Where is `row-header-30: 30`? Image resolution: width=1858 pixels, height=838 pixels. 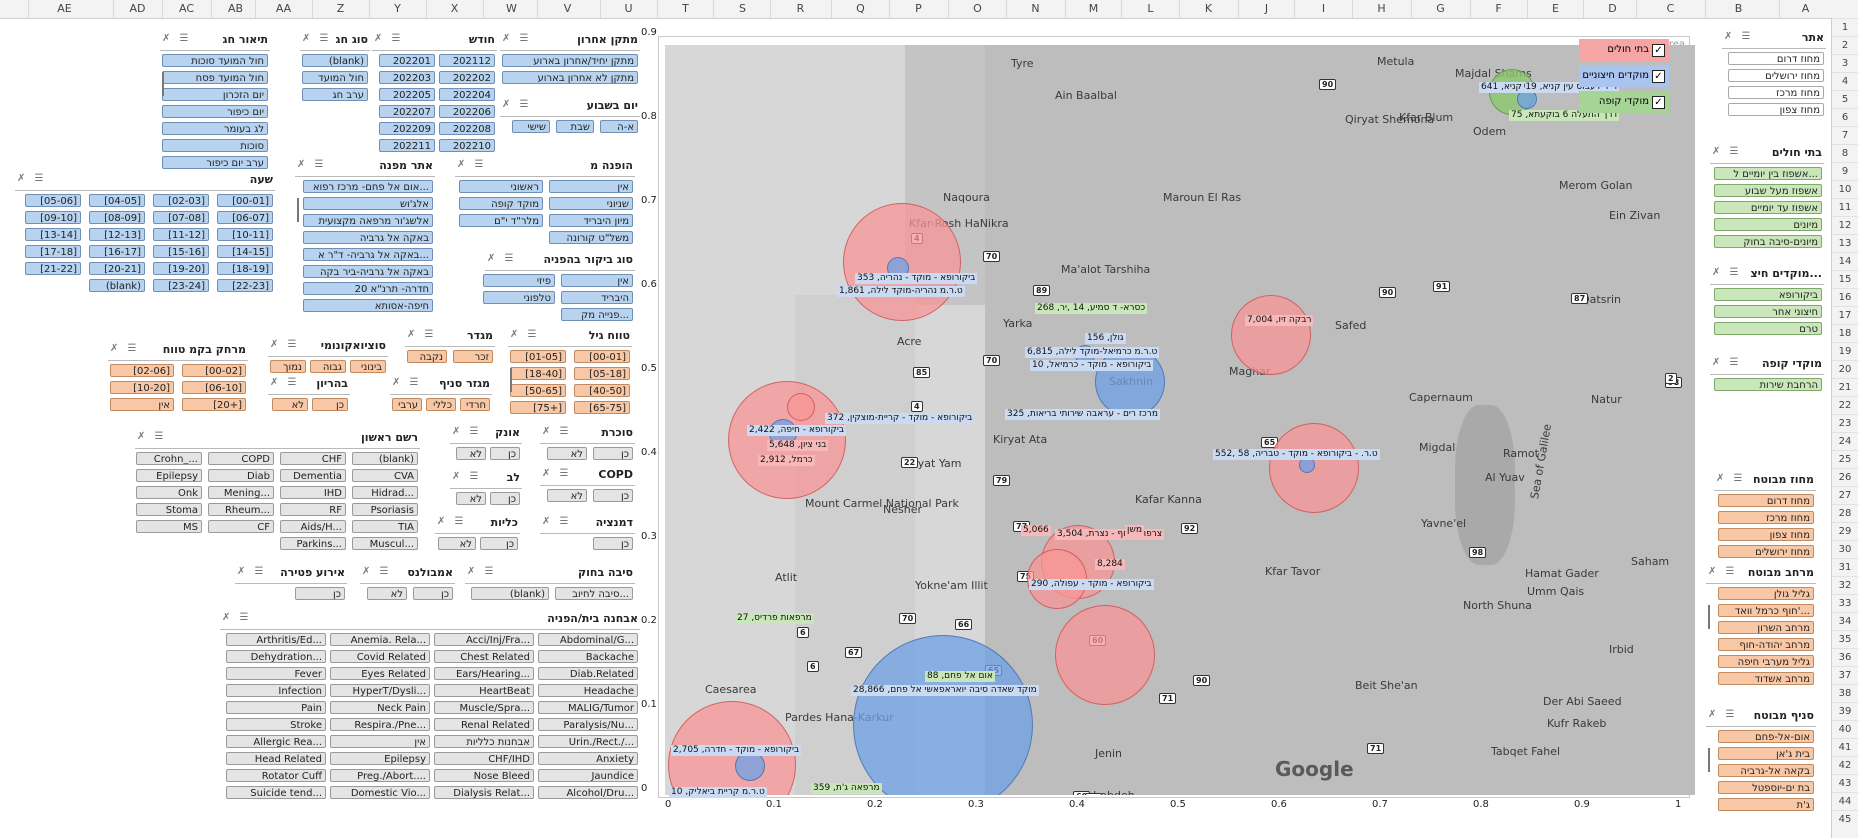 row-header-30: 30 is located at coordinates (1845, 548).